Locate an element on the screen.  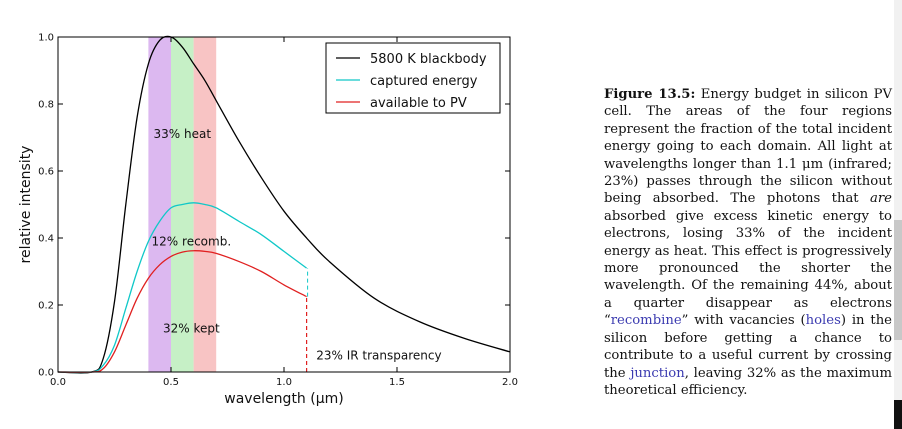
legend-label-2: available to PV is located at coordinates (418, 103).